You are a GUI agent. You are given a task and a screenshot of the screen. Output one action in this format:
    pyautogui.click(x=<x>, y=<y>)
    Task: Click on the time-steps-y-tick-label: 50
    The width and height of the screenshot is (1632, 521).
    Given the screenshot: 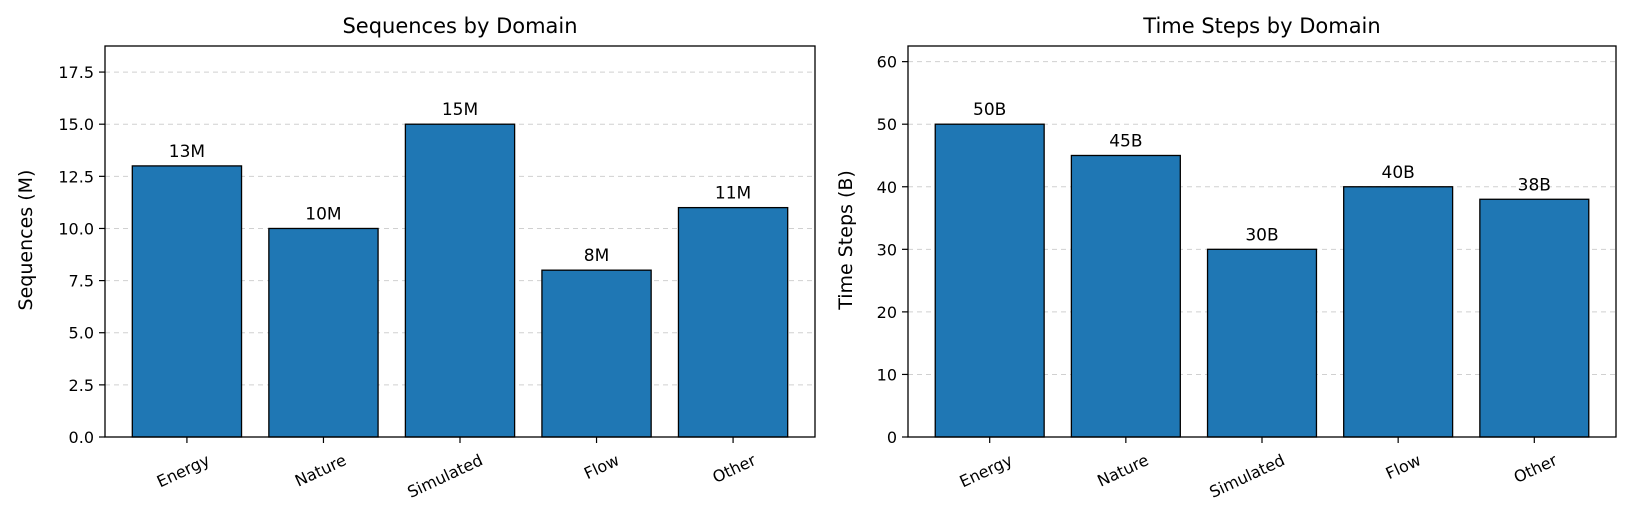 What is the action you would take?
    pyautogui.click(x=887, y=124)
    